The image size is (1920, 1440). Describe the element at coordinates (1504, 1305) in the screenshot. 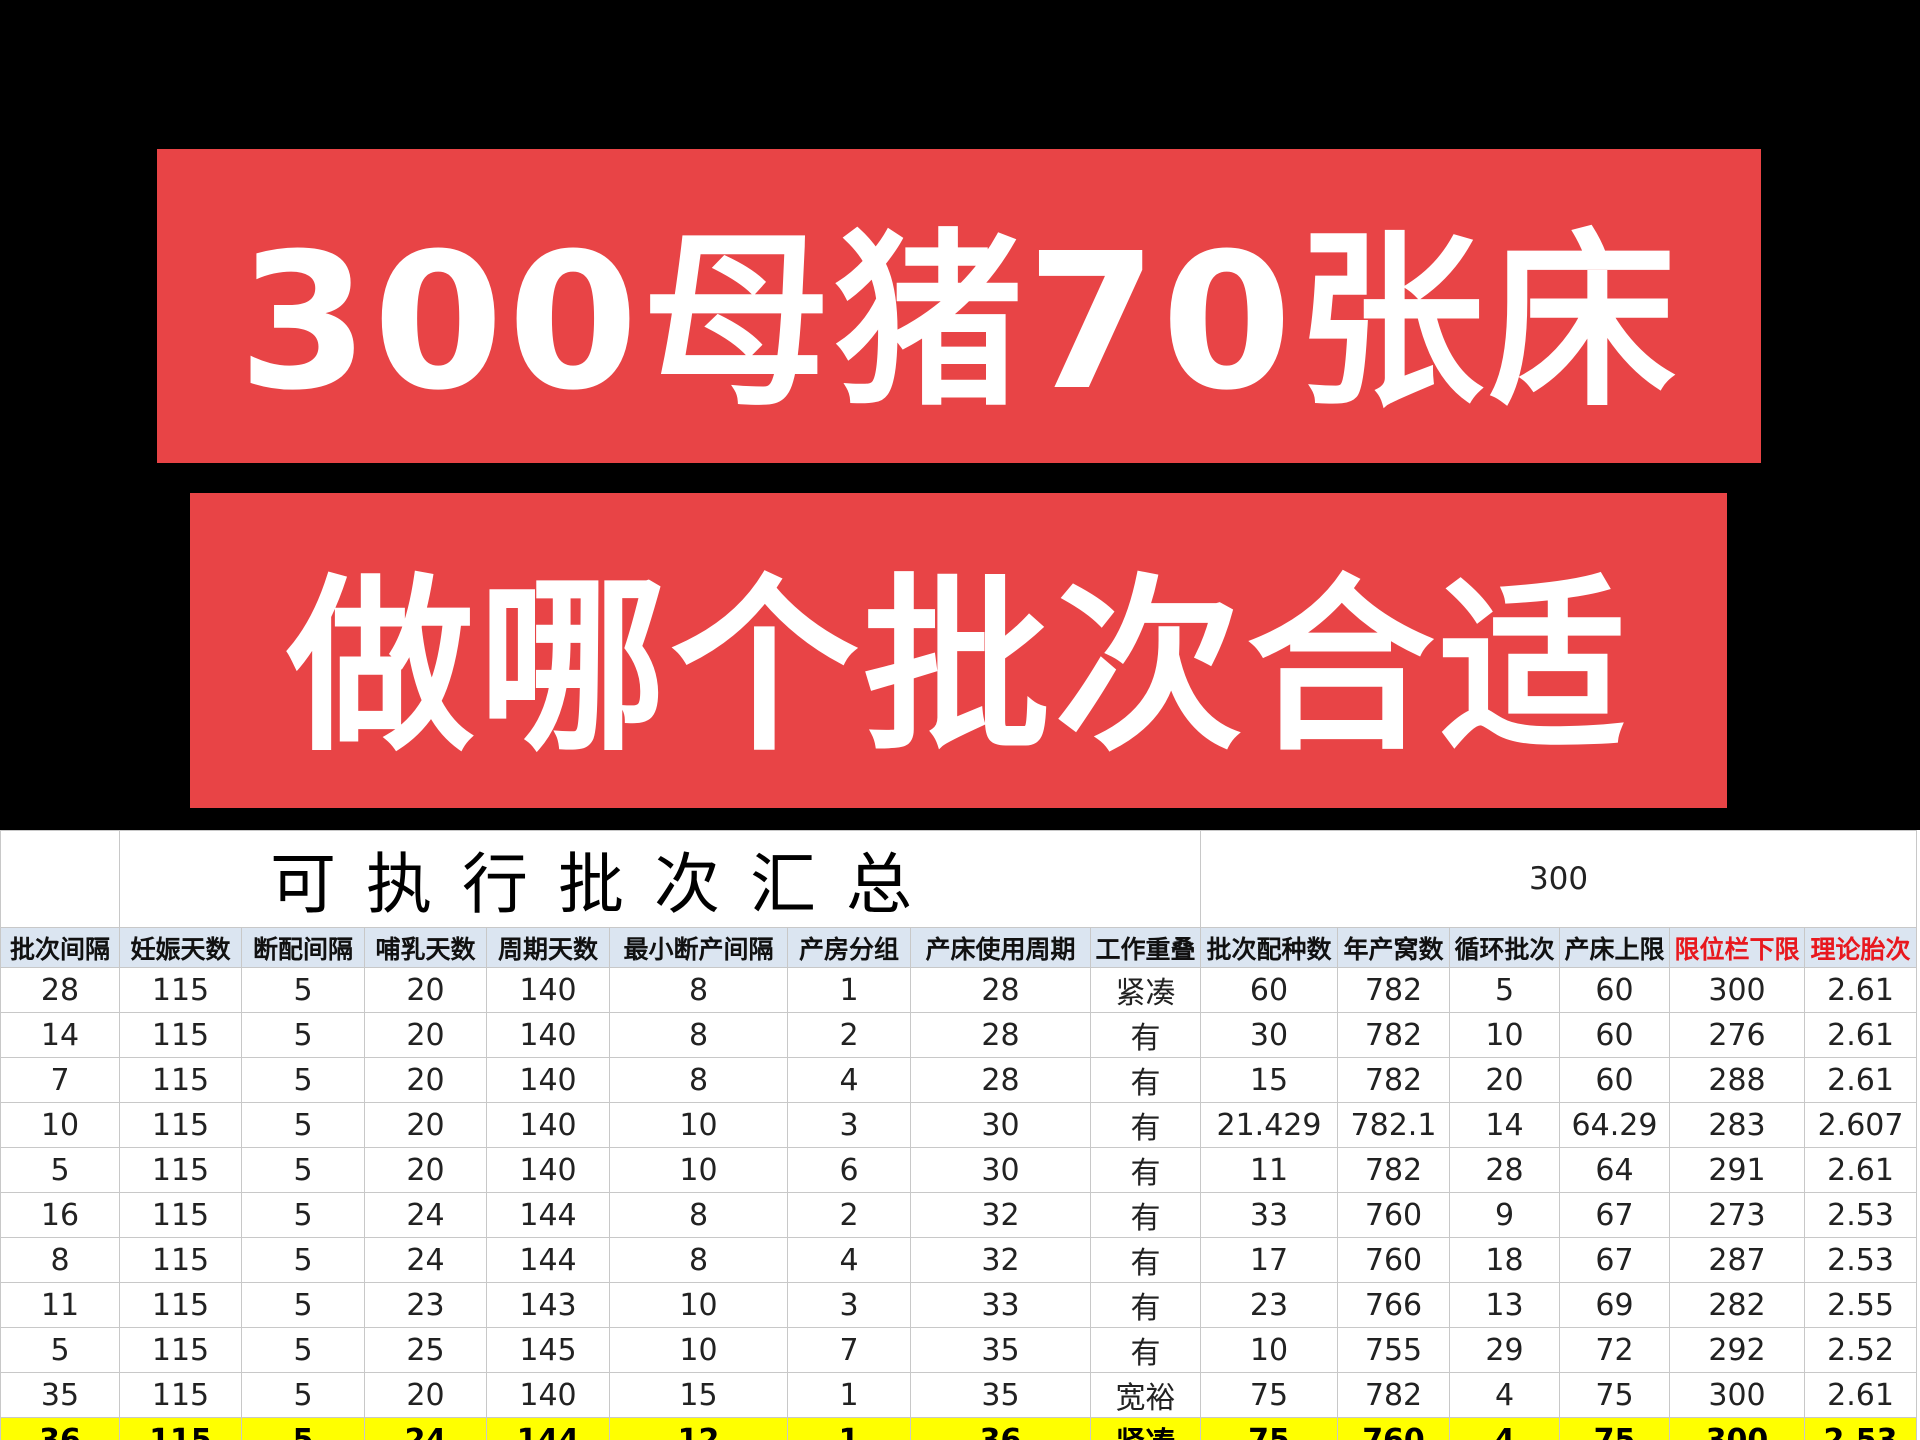

I see `cell: 13` at that location.